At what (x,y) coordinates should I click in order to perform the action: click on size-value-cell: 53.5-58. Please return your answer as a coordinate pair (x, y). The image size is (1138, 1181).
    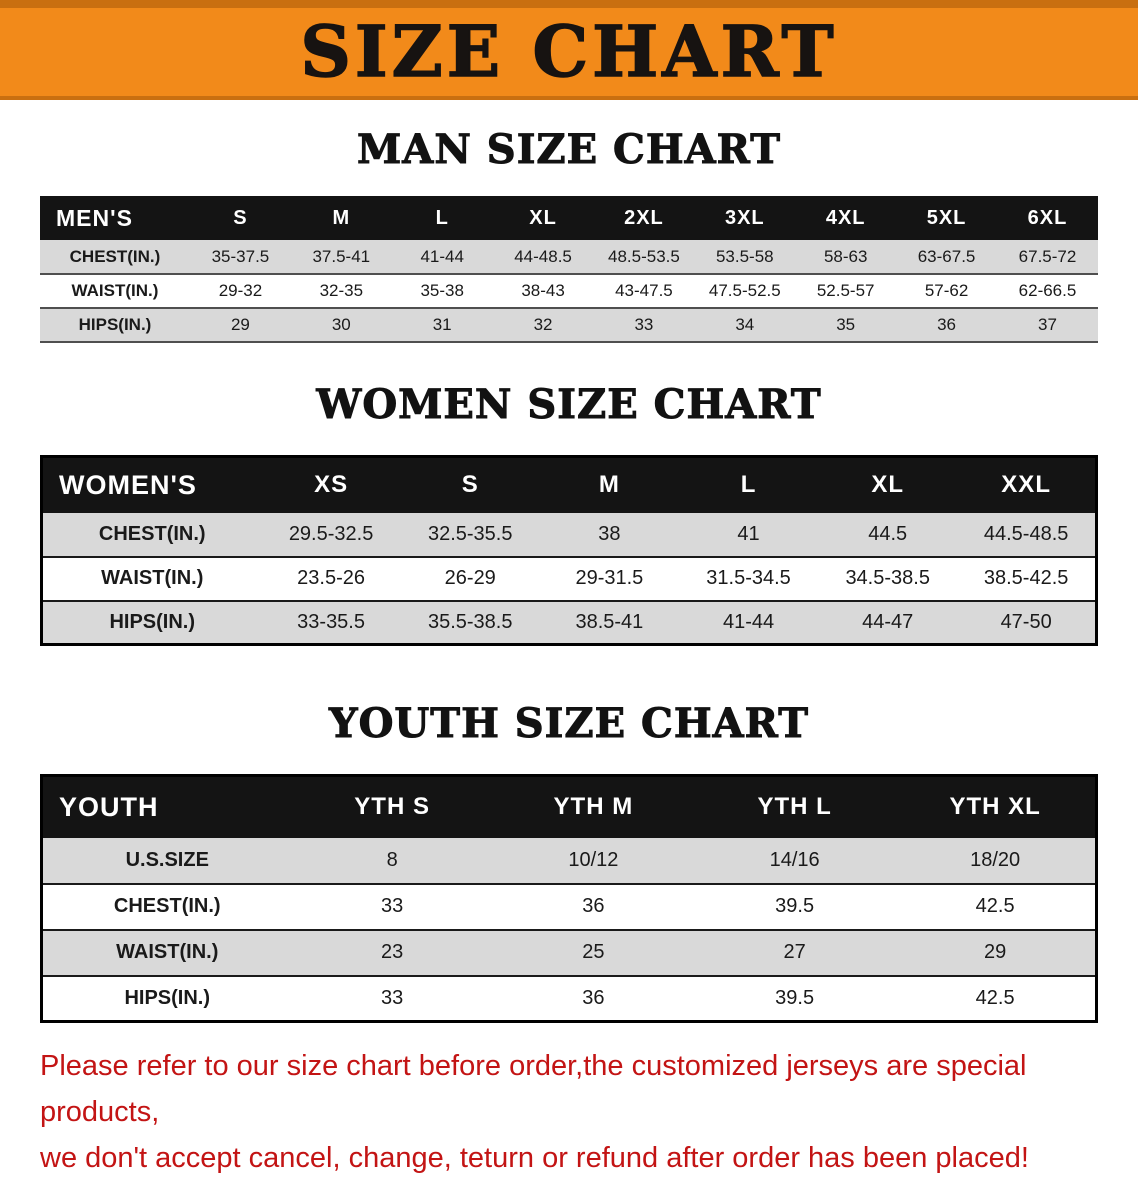
    Looking at the image, I should click on (744, 256).